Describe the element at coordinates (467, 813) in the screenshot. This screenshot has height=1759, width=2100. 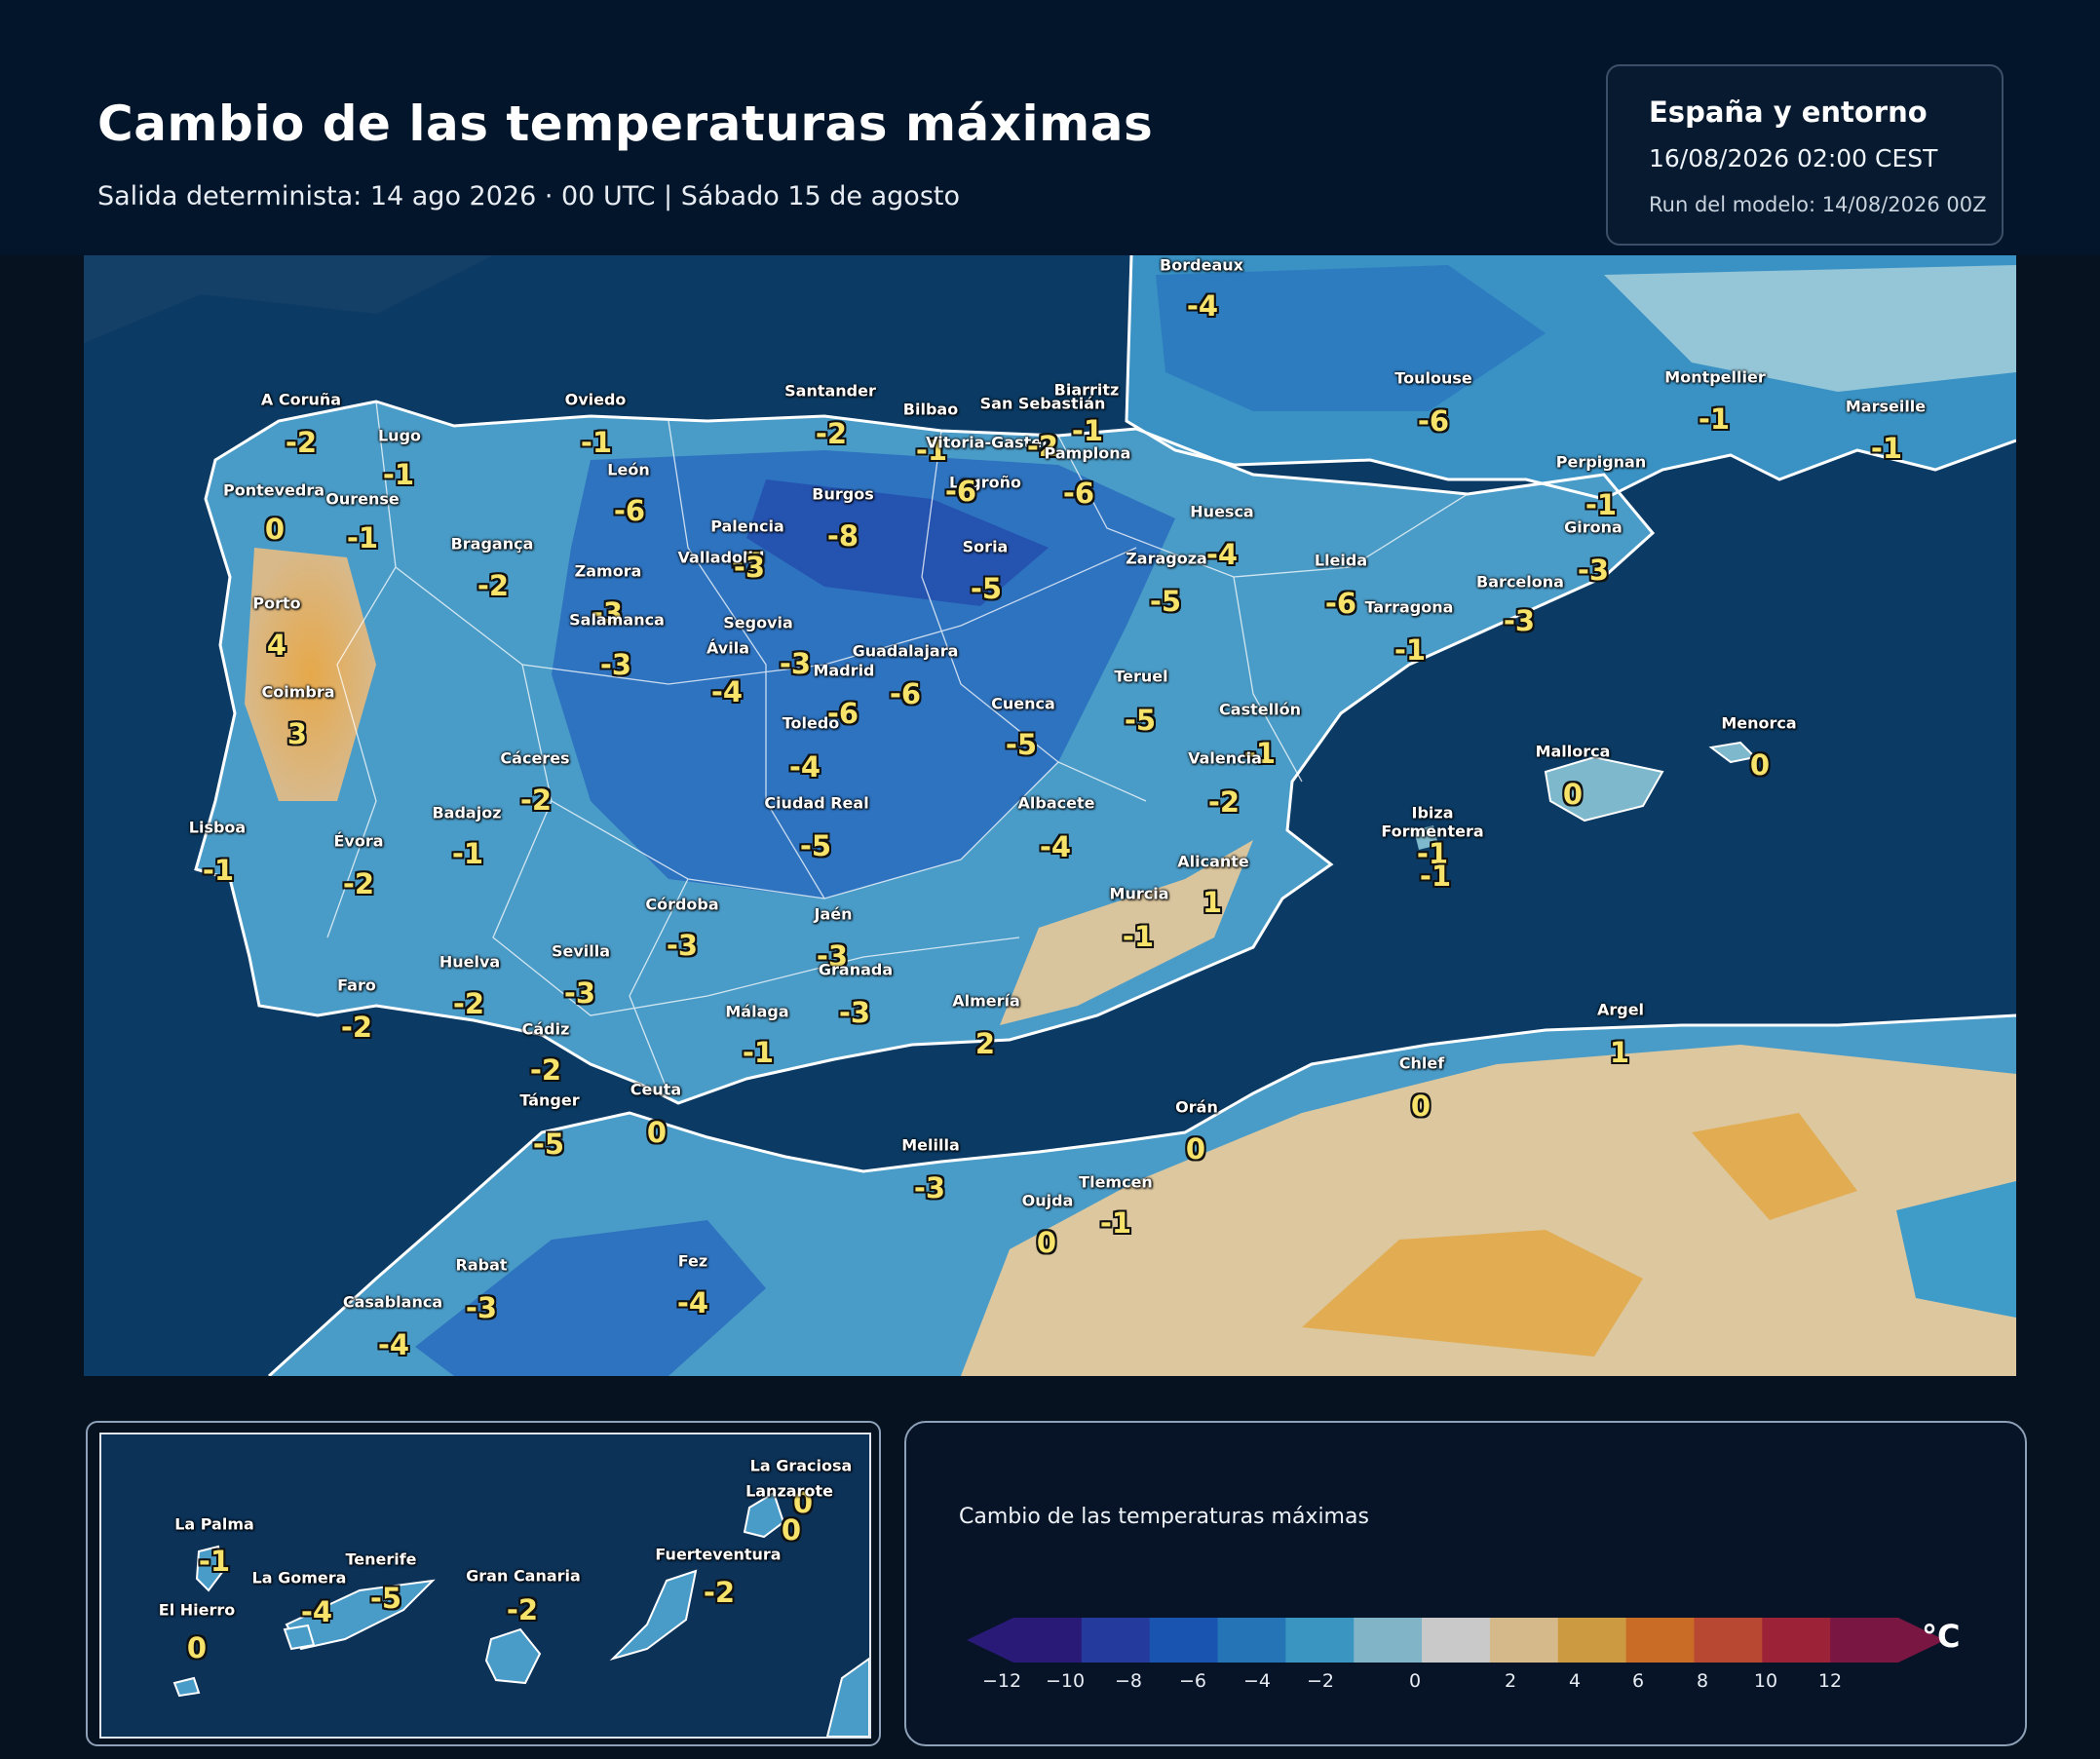
I see `station-name: Badajoz` at that location.